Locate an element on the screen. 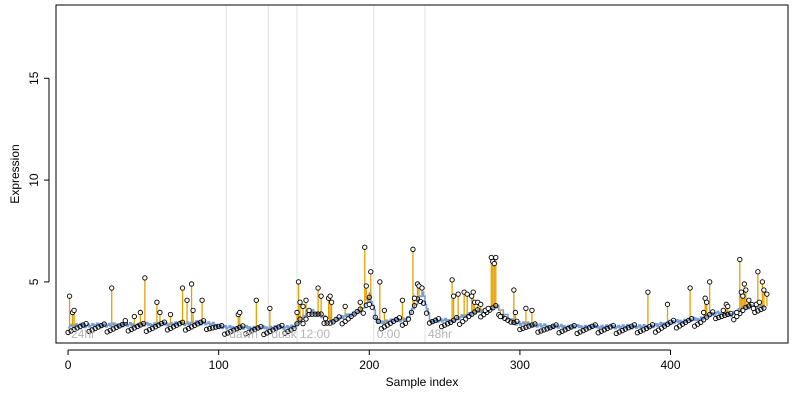 The image size is (800, 400). y-tick-label: 15 is located at coordinates (34, 78).